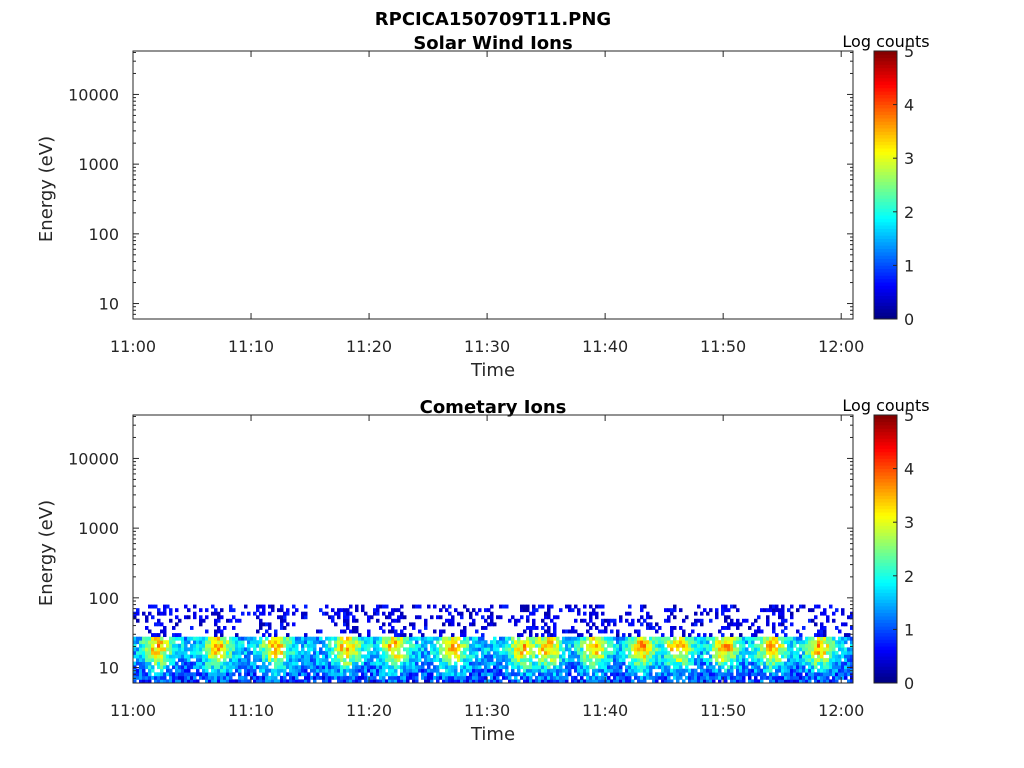  What do you see at coordinates (493, 19) in the screenshot?
I see `figure-title: RPCICA150709T11.PNG` at bounding box center [493, 19].